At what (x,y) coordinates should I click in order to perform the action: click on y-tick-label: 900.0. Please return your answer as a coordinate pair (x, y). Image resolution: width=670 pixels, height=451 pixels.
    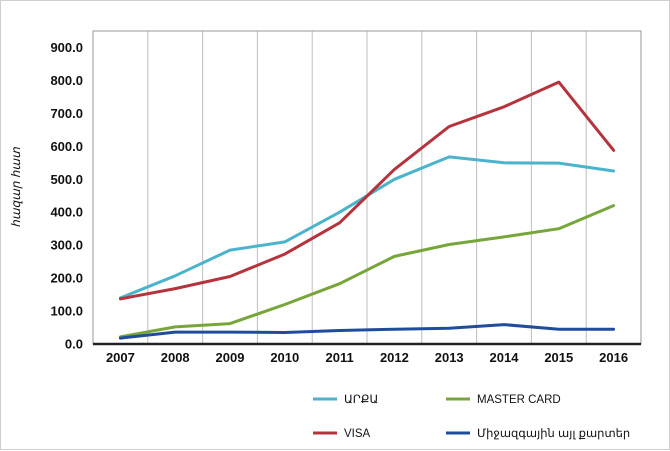
    Looking at the image, I should click on (66, 47).